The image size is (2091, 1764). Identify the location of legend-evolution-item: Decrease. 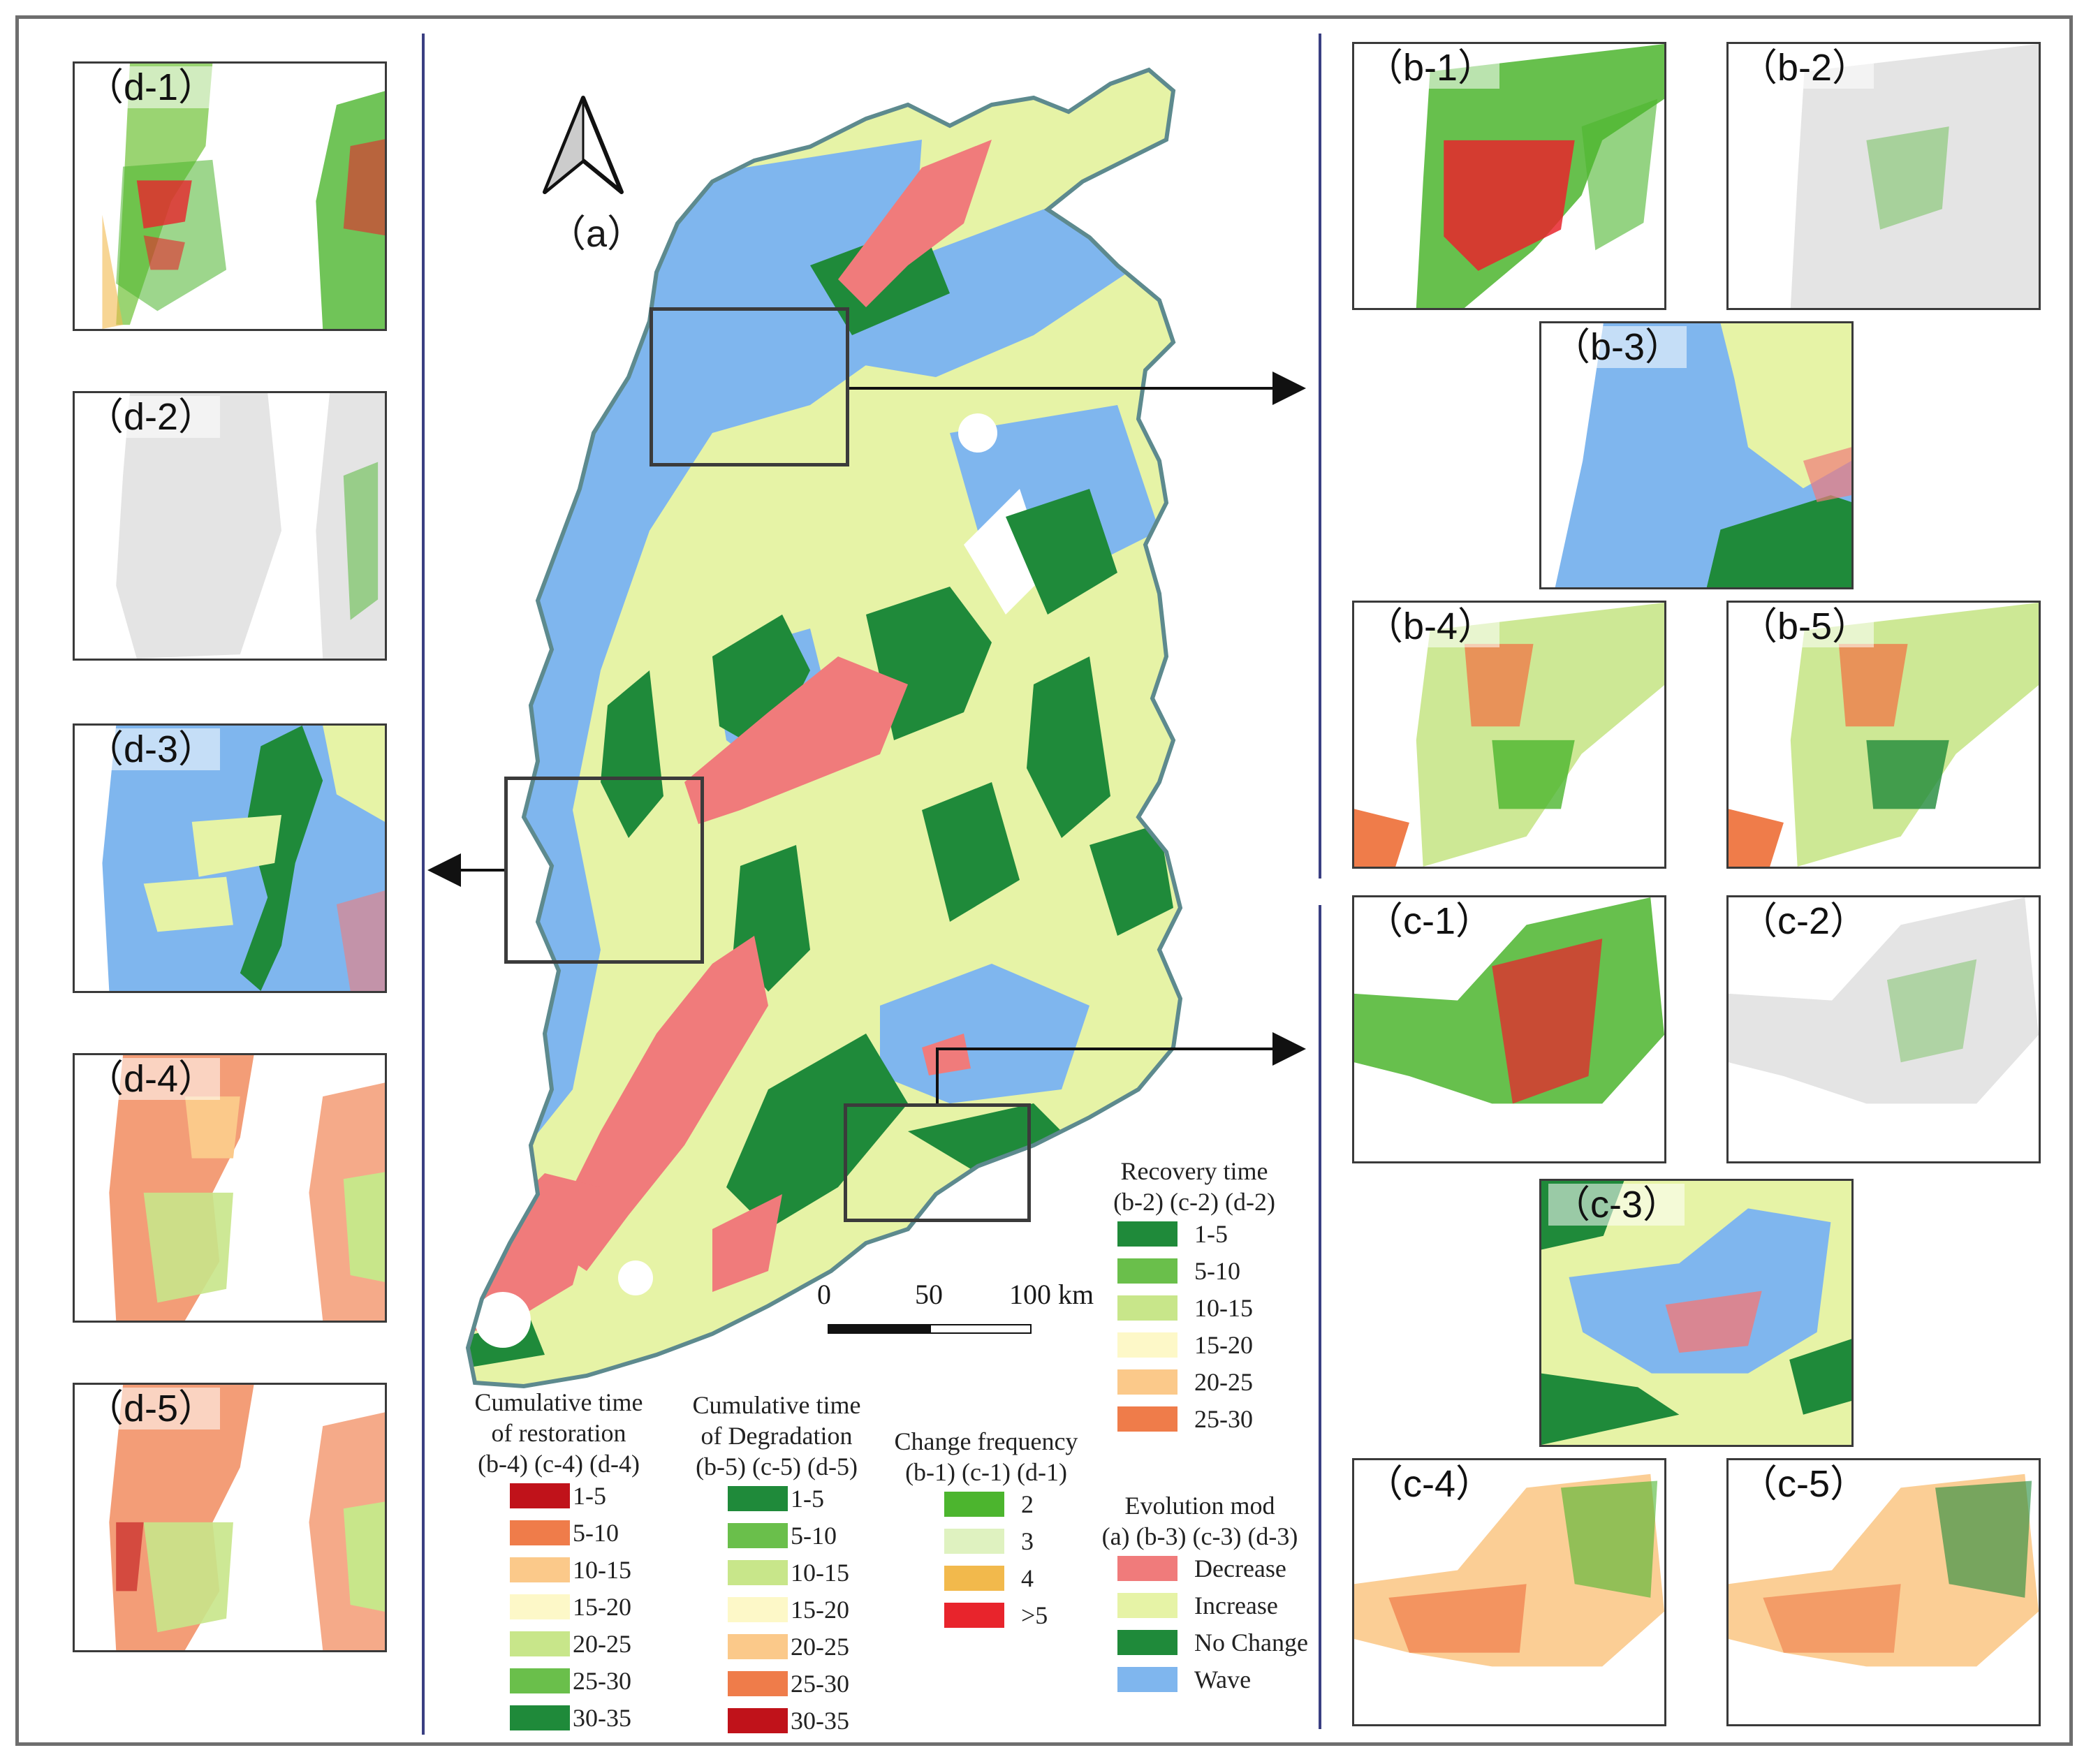
(1200, 1570).